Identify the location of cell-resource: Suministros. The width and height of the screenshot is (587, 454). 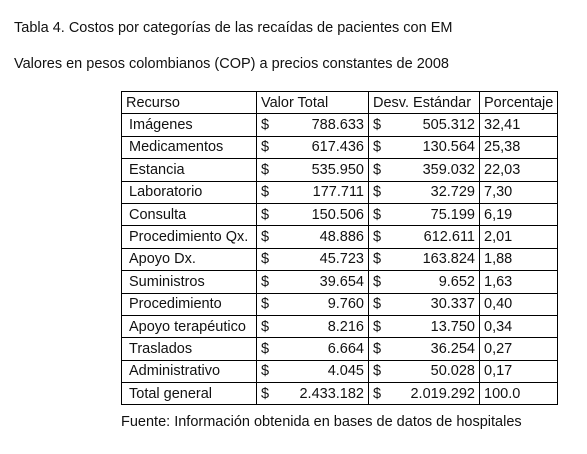
(189, 282).